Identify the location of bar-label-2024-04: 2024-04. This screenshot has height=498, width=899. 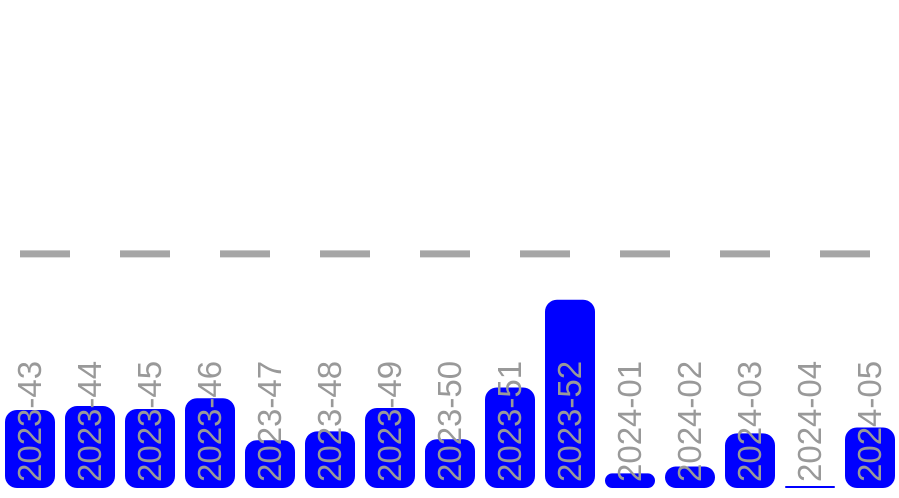
(809, 421).